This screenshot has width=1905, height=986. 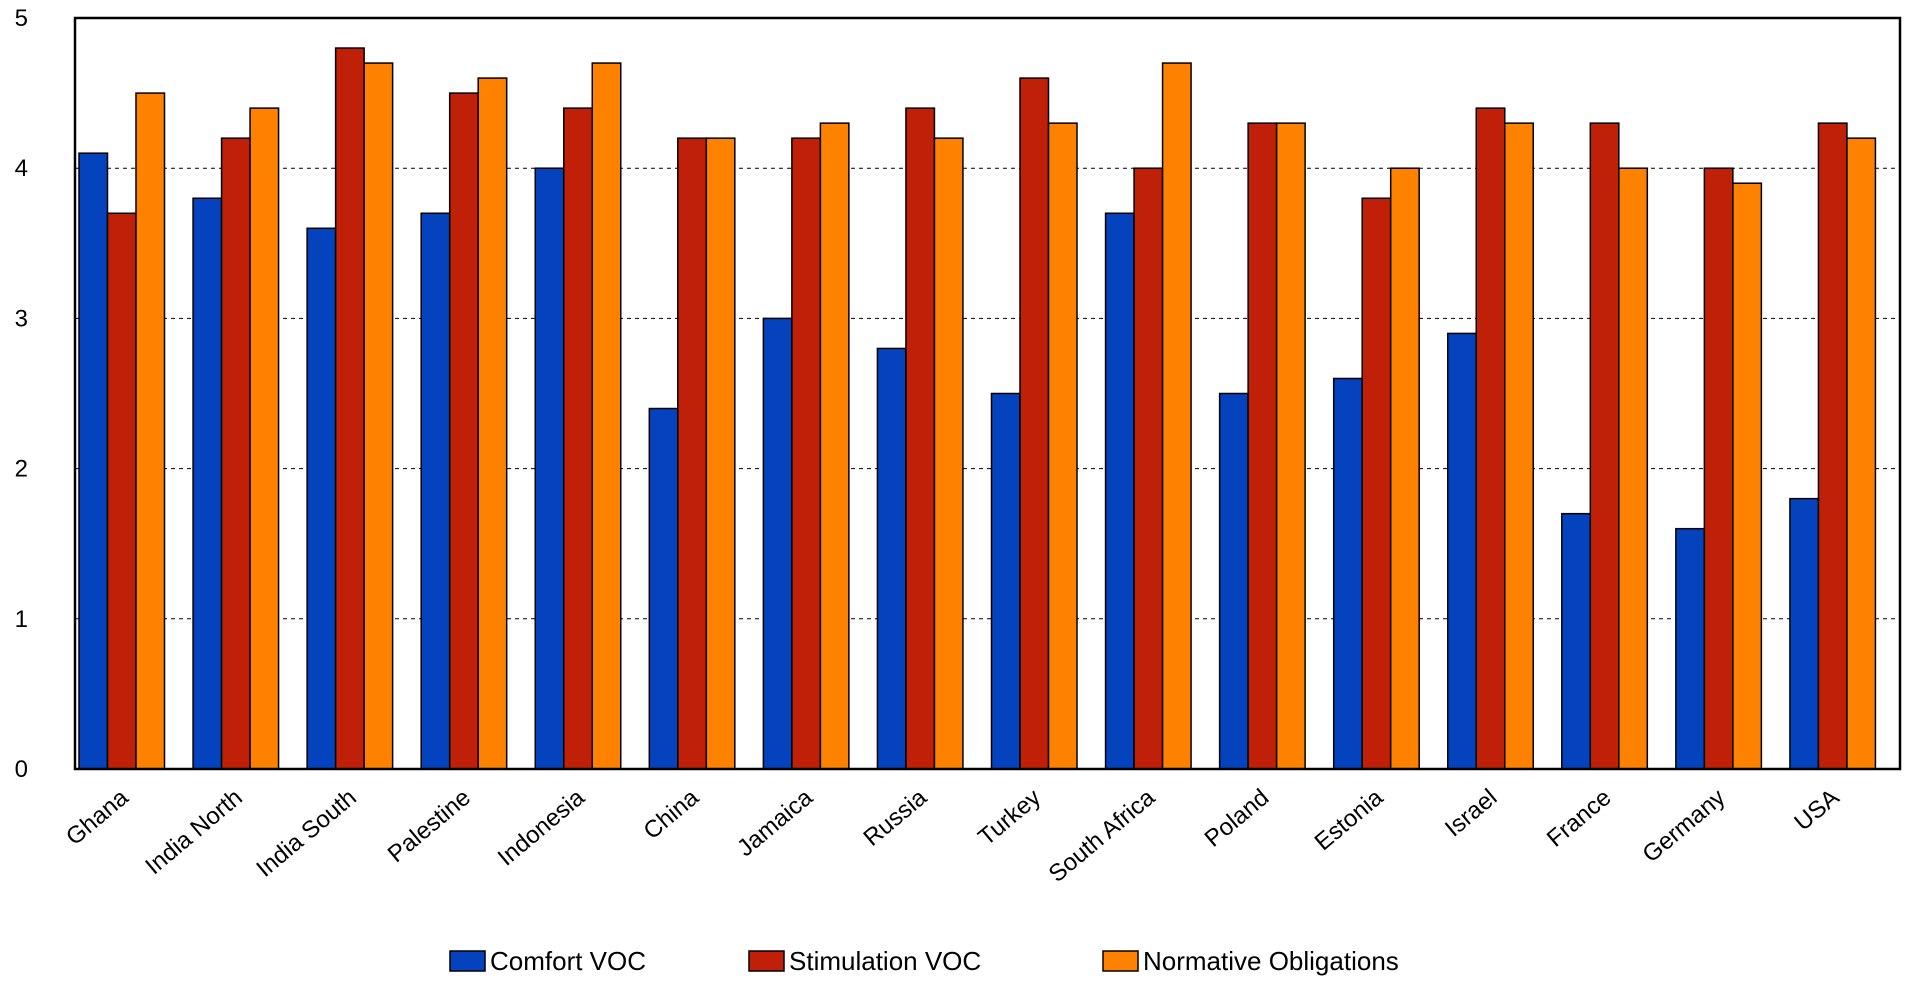 I want to click on legend-item: Normative Obligations, so click(x=1250, y=961).